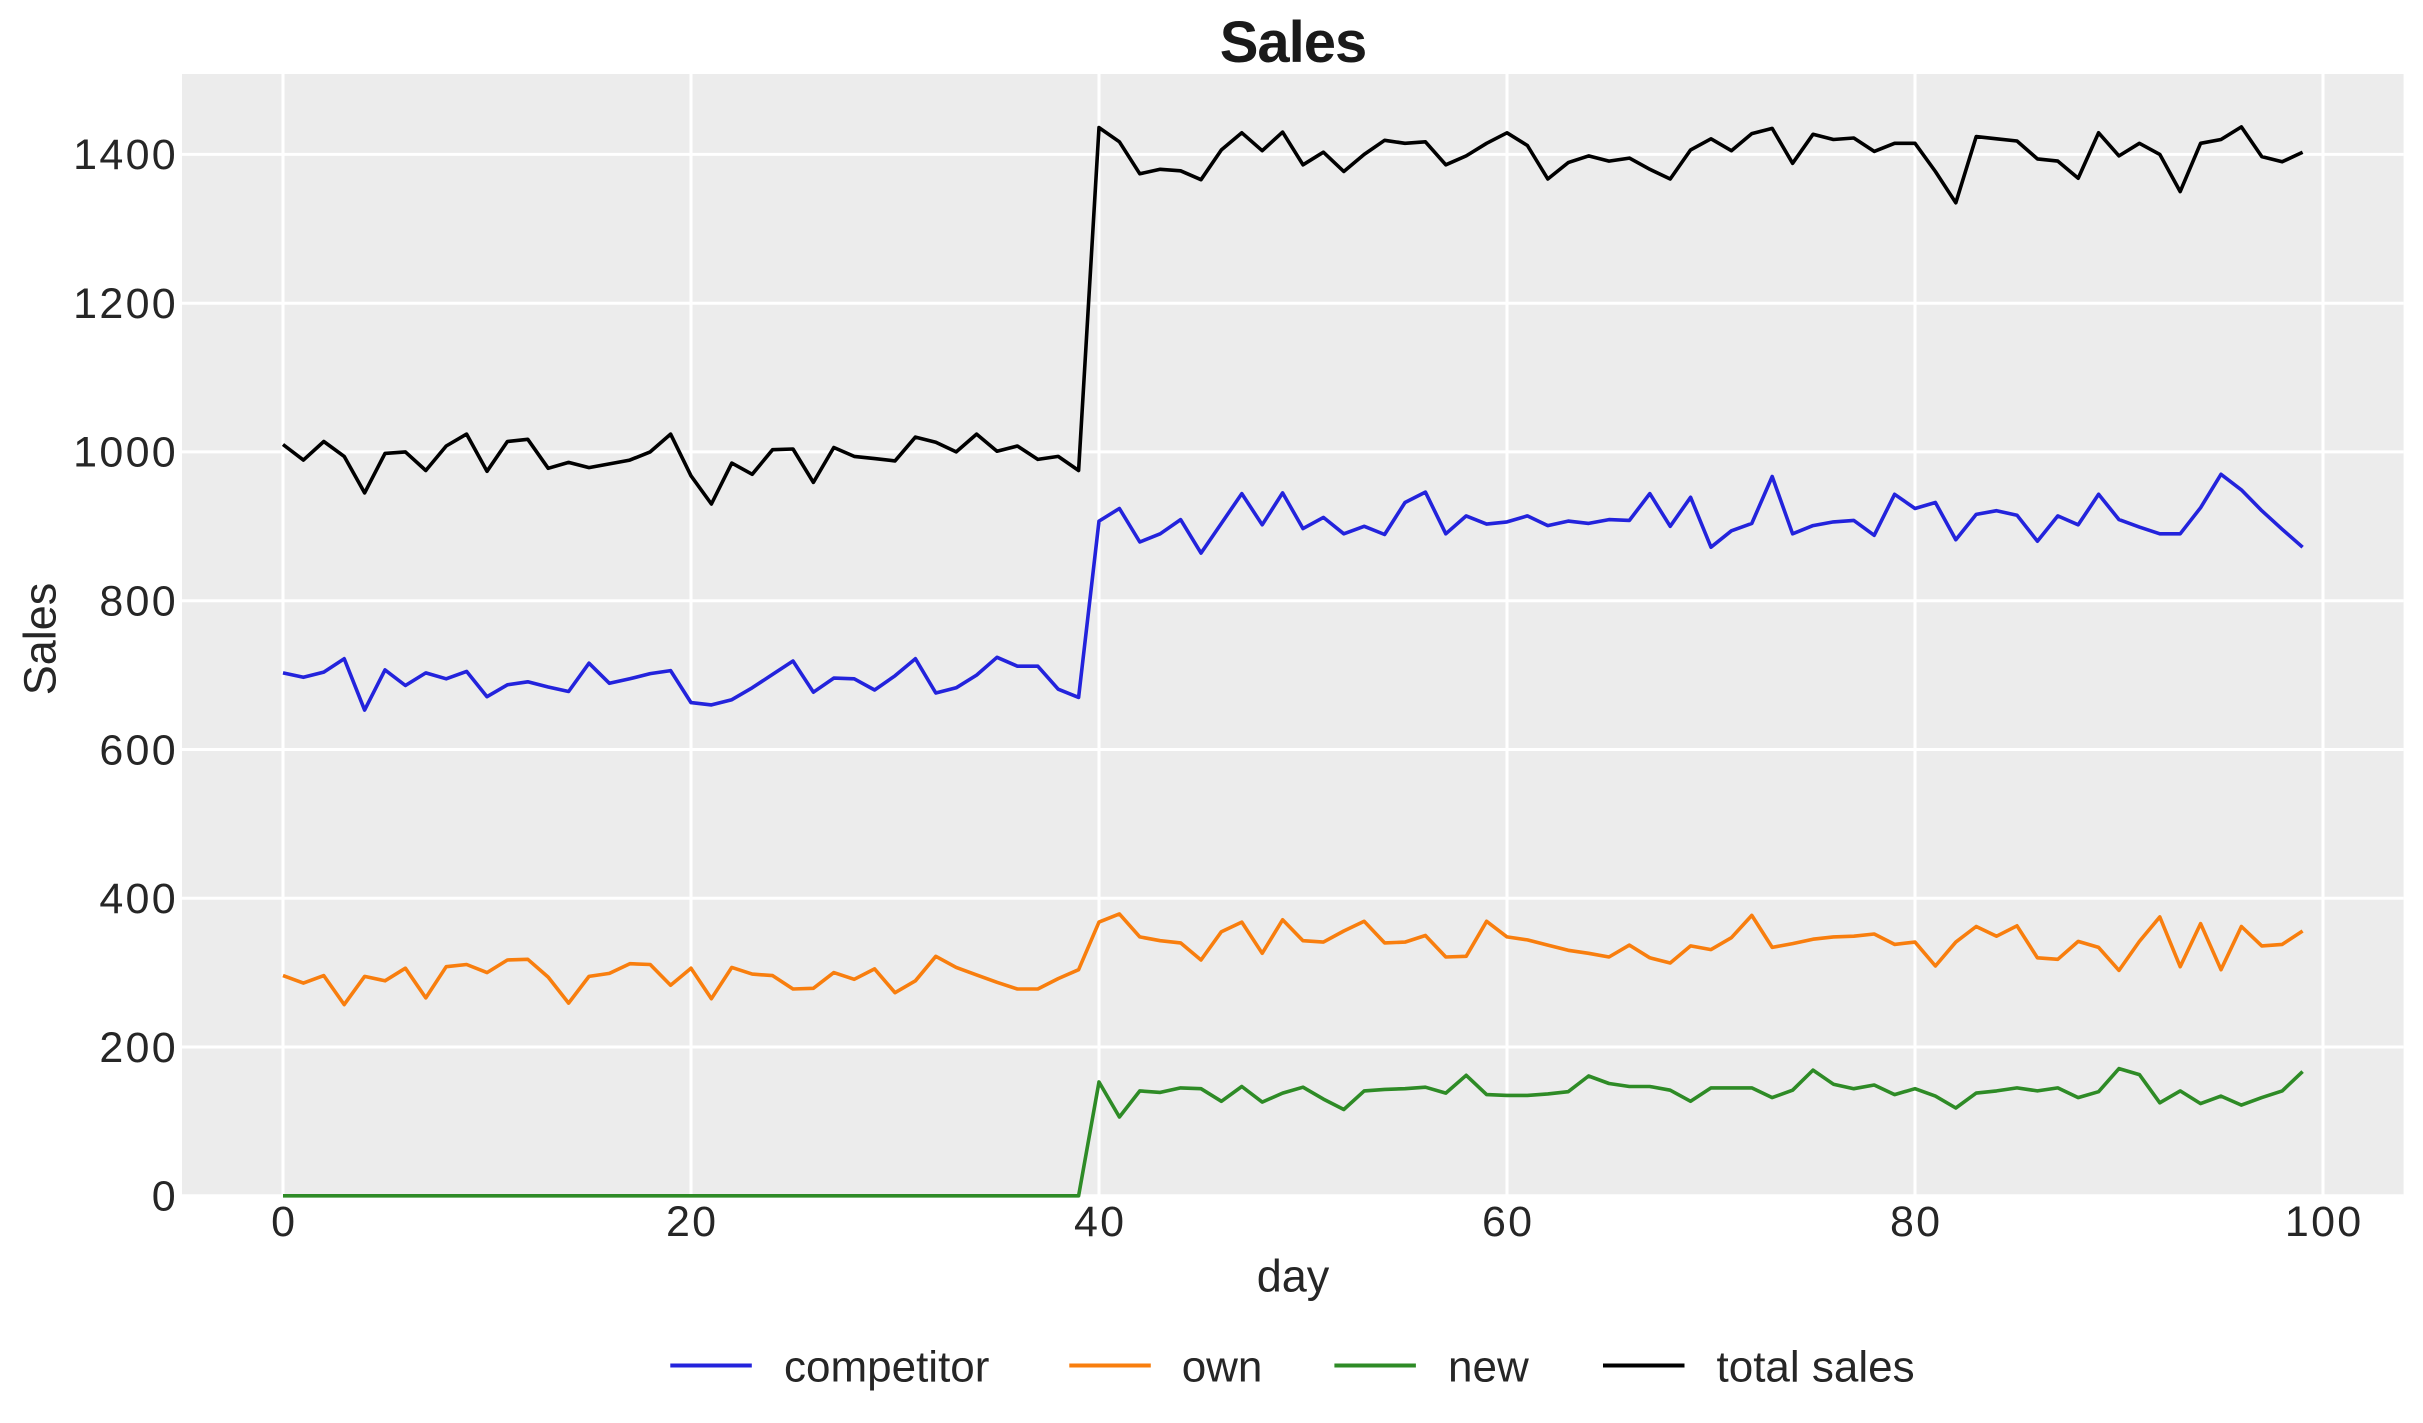  What do you see at coordinates (138, 602) in the screenshot?
I see `svg-text: 800` at bounding box center [138, 602].